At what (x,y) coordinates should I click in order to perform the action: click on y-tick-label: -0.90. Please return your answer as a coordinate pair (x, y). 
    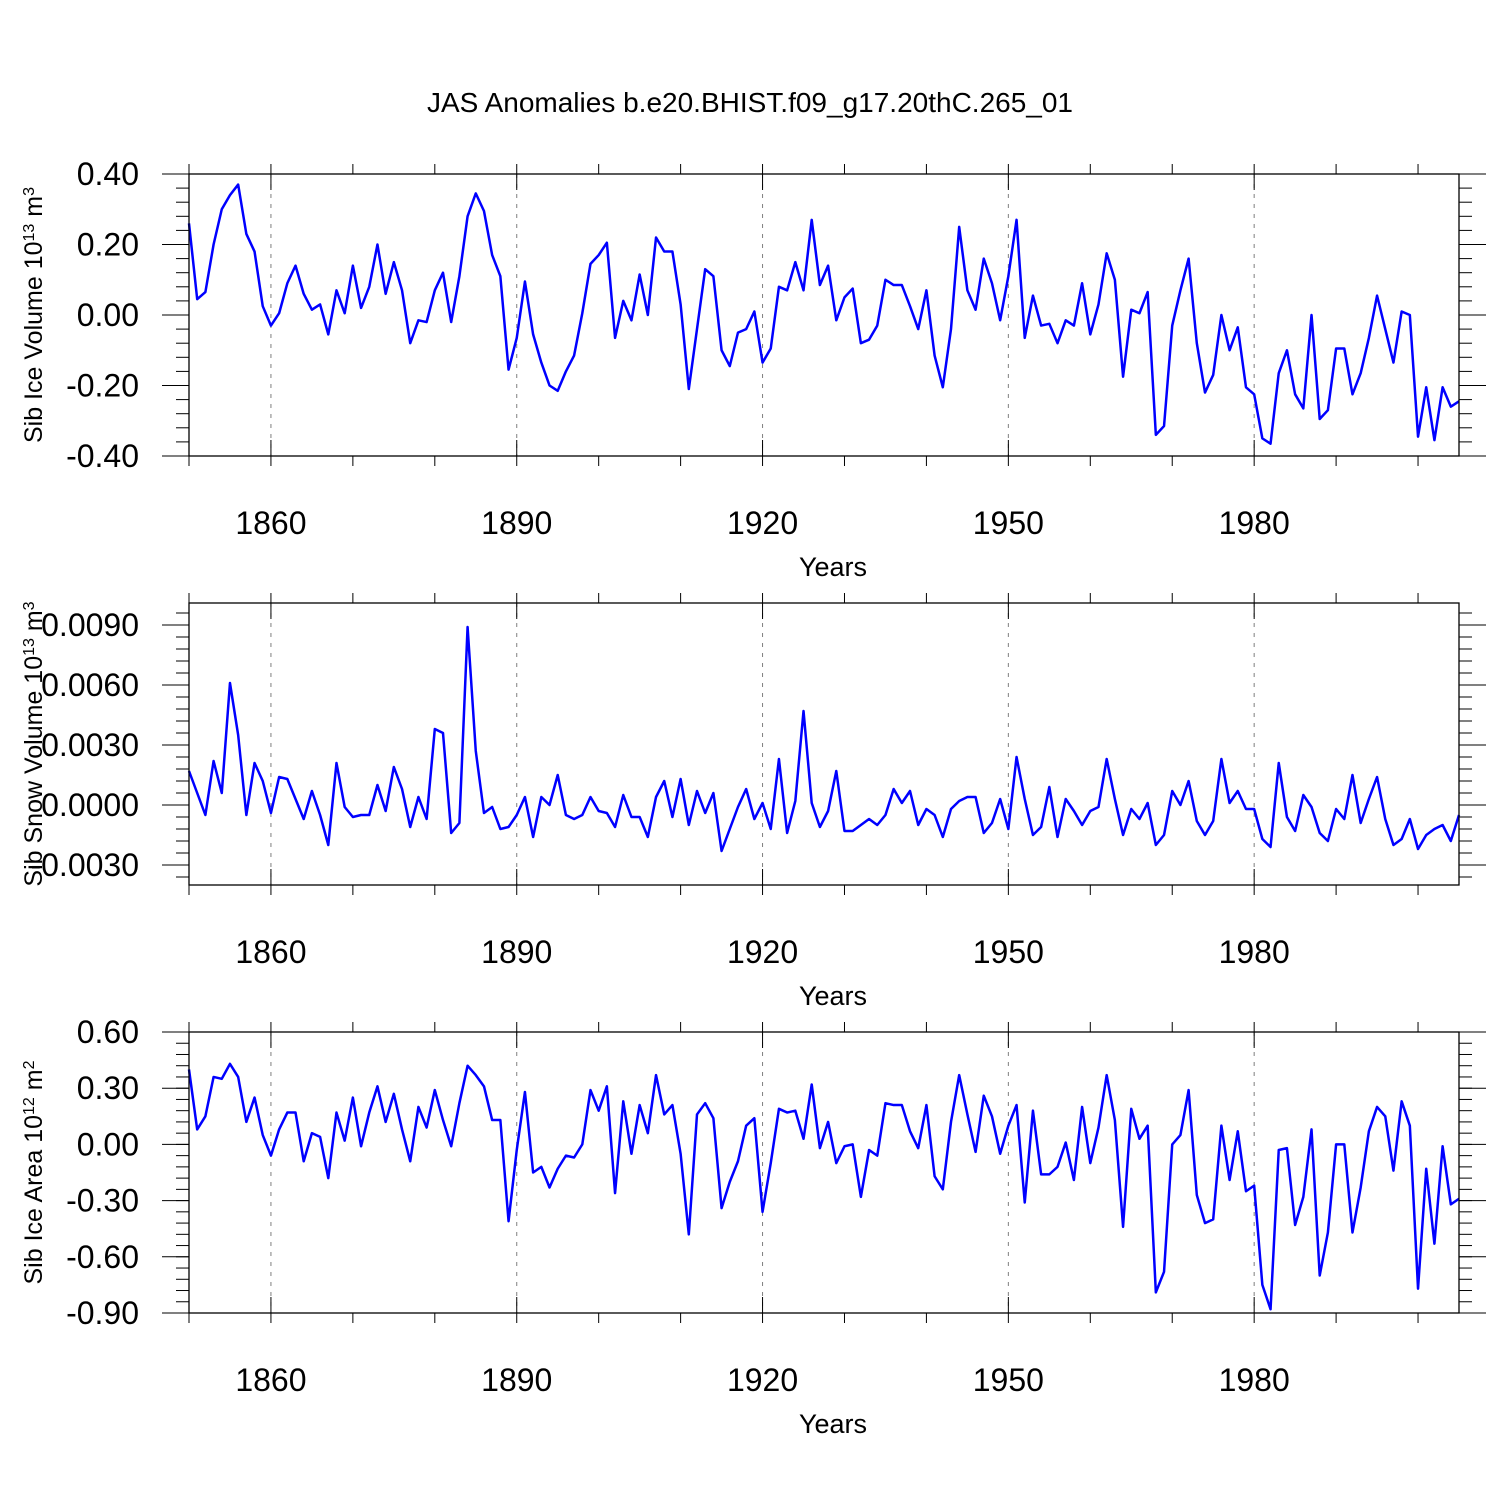
    Looking at the image, I should click on (102, 1313).